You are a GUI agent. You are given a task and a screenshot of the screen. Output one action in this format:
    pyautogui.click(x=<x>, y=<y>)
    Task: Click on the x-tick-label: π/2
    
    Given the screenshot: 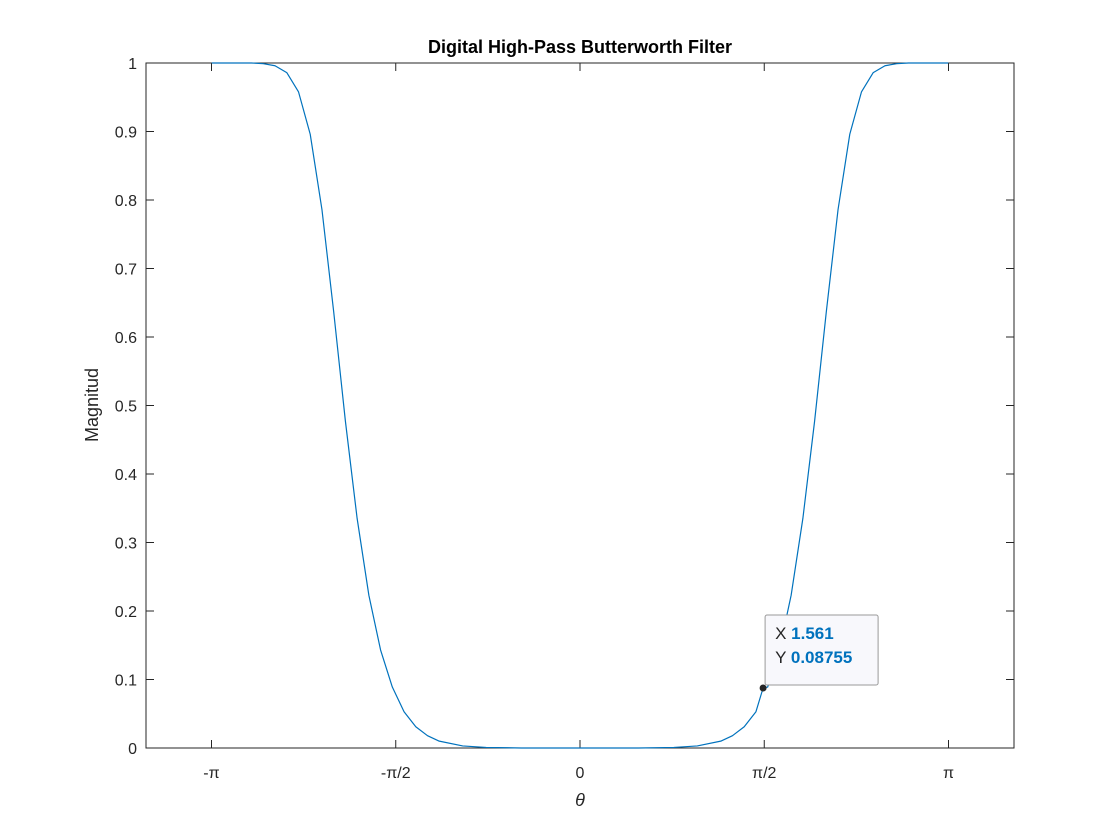 What is the action you would take?
    pyautogui.click(x=764, y=773)
    